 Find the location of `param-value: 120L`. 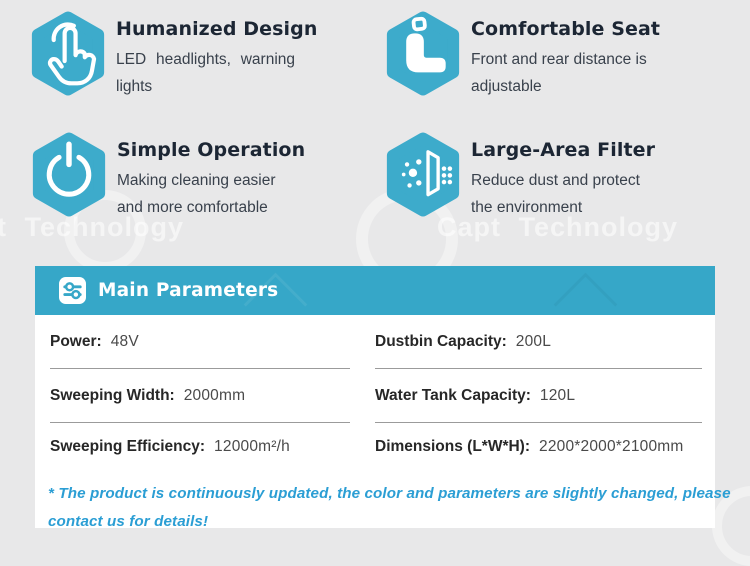

param-value: 120L is located at coordinates (557, 395).